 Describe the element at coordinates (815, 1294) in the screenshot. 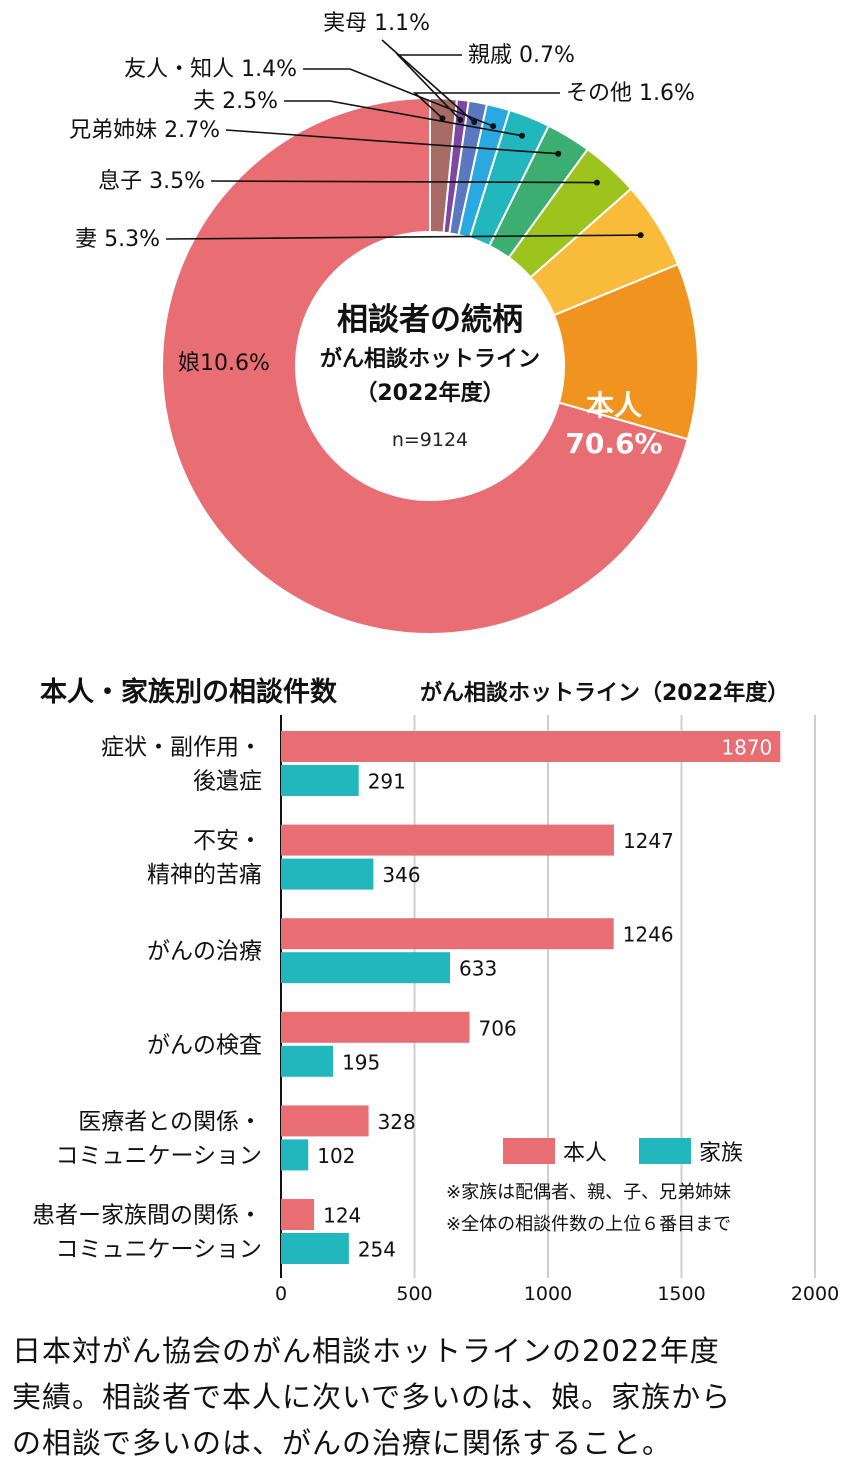

I see `x-tick-label: 2000` at that location.